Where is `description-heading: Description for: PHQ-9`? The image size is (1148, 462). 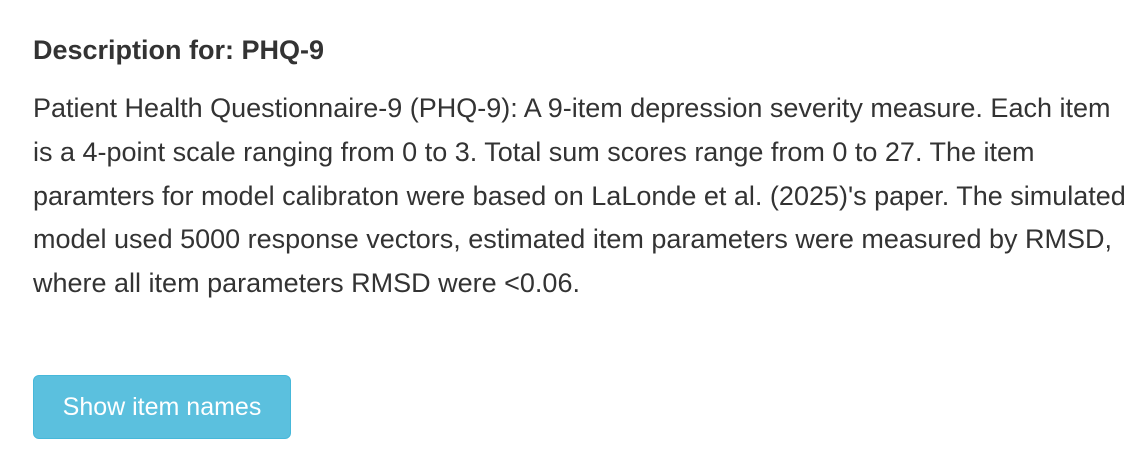
description-heading: Description for: PHQ-9 is located at coordinates (179, 50).